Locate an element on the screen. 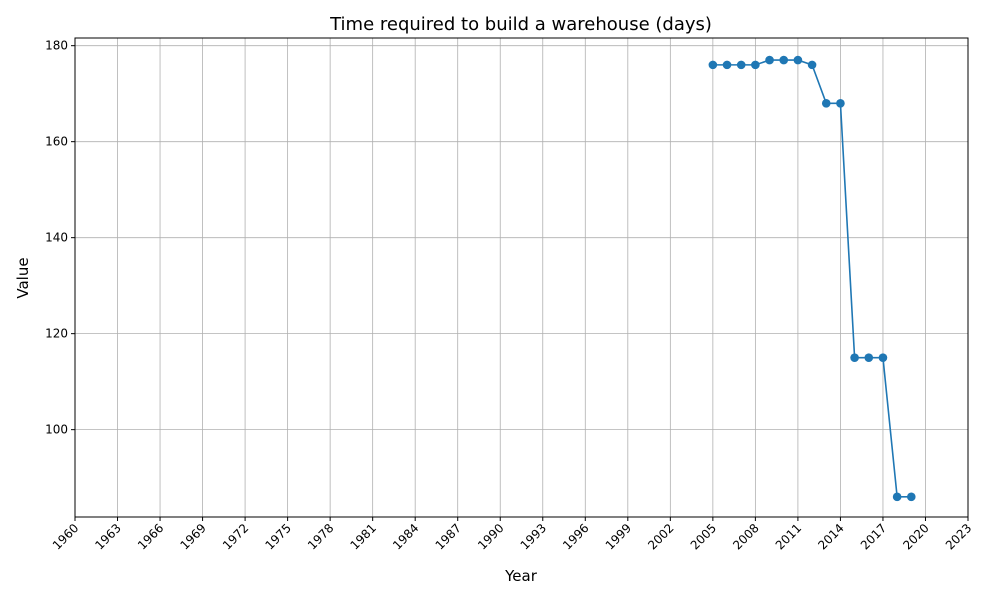 This screenshot has width=1000, height=600. series-line is located at coordinates (812, 278).